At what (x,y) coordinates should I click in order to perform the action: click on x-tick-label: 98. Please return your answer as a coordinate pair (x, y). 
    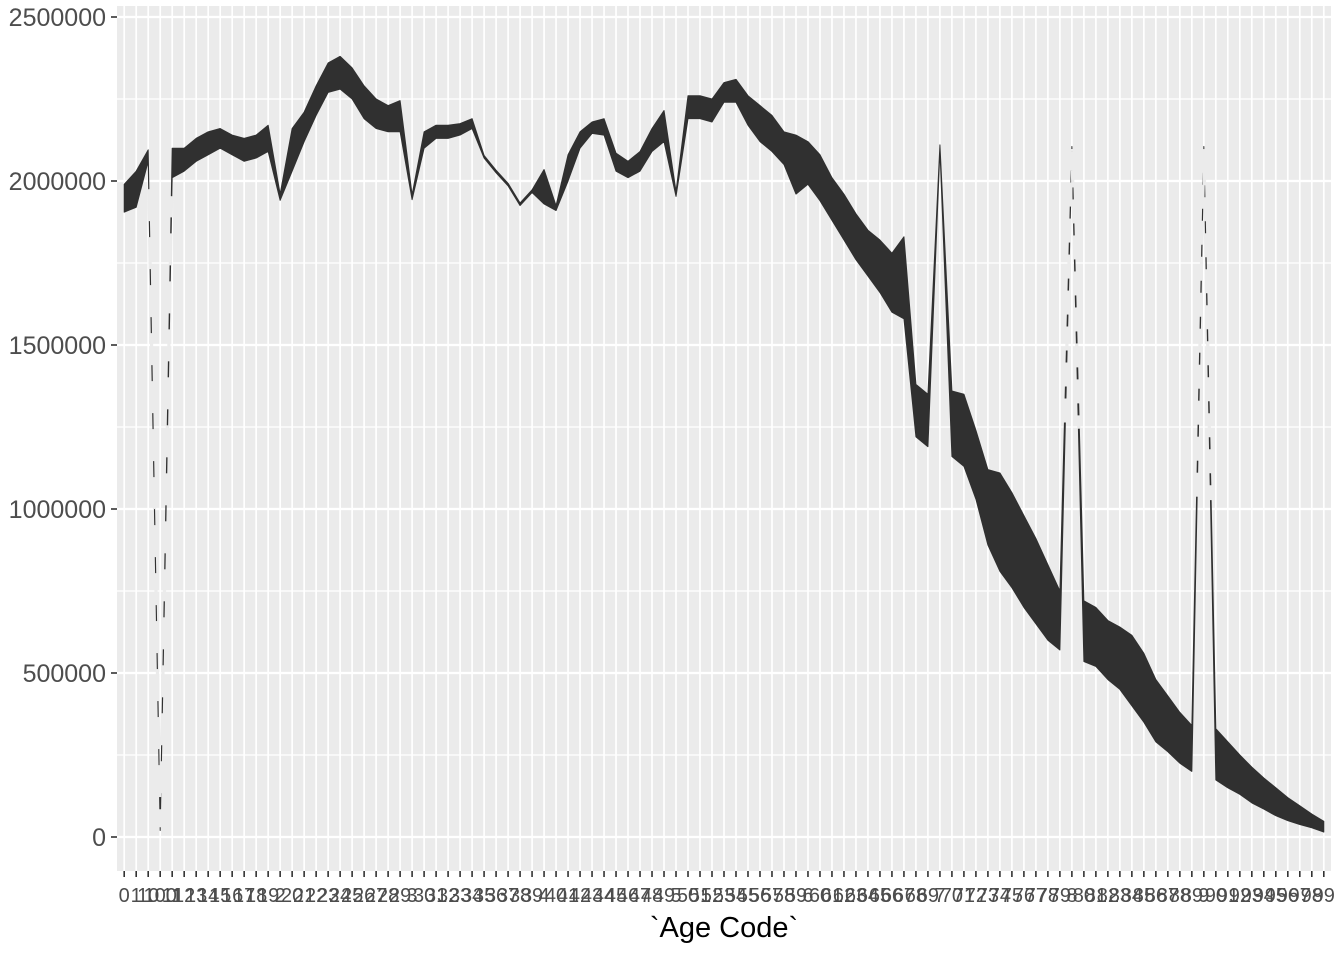
    Looking at the image, I should click on (1312, 896).